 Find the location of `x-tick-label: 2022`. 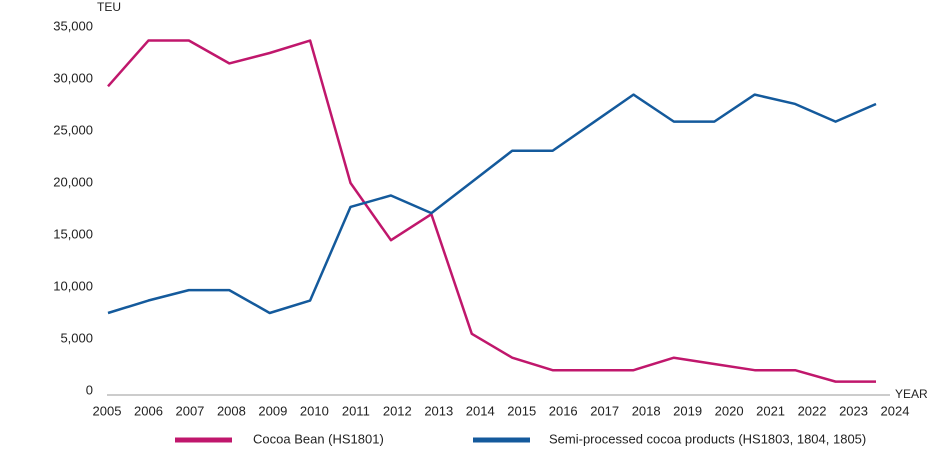

x-tick-label: 2022 is located at coordinates (812, 410).